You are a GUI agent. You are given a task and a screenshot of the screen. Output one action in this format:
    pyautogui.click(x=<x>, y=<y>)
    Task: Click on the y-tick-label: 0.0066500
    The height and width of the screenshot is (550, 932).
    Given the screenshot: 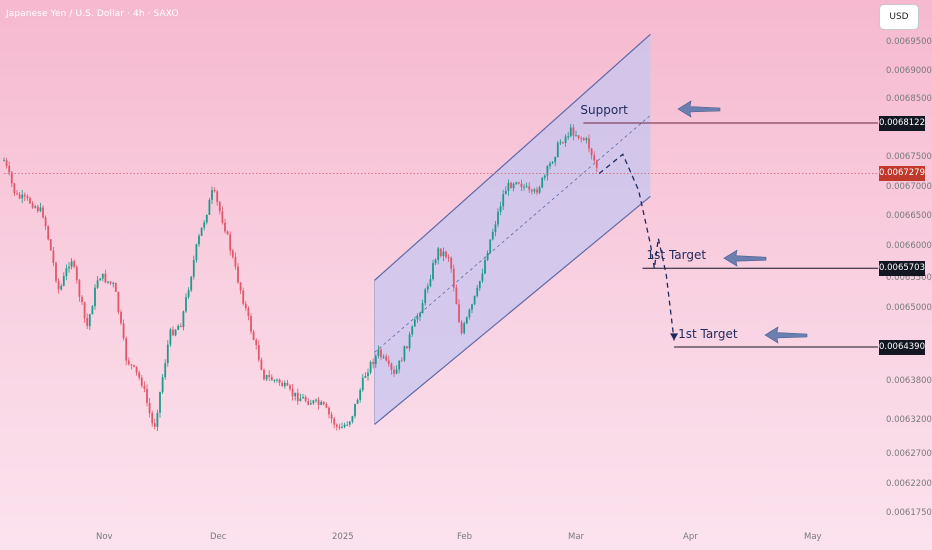 What is the action you would take?
    pyautogui.click(x=909, y=216)
    